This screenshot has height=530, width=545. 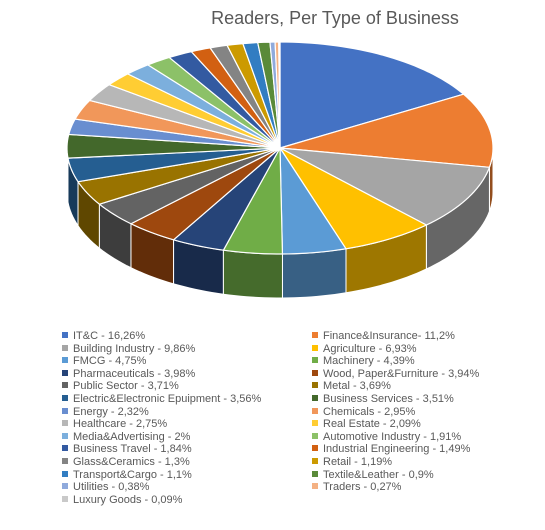 What do you see at coordinates (369, 411) in the screenshot?
I see `legend-label: Chemicals - 2,95%` at bounding box center [369, 411].